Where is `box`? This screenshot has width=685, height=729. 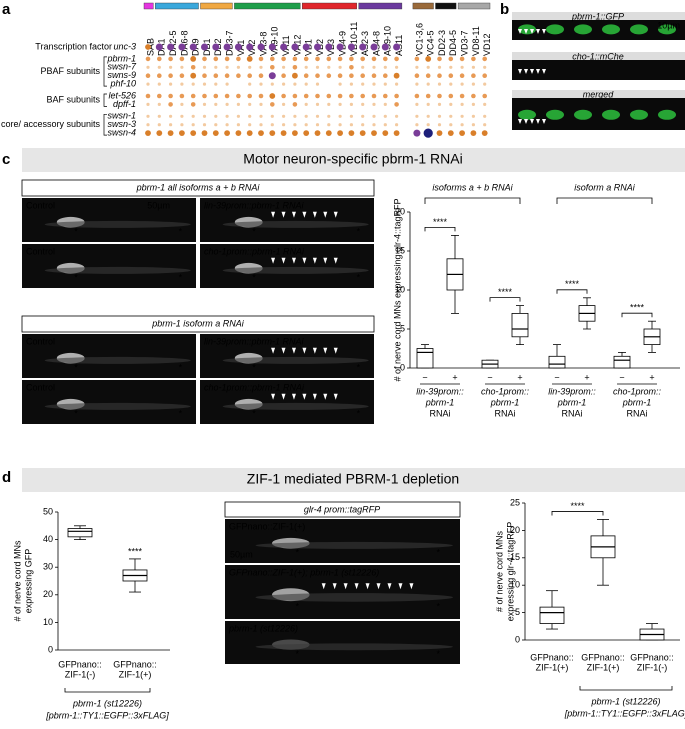 box is located at coordinates (552, 615).